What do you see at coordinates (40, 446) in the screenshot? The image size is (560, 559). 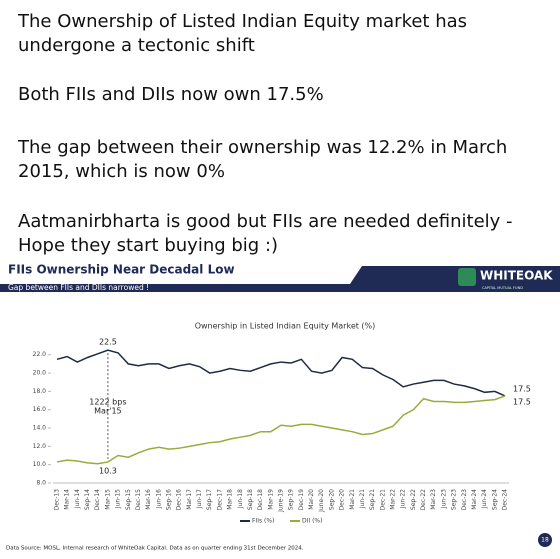 I see `y-tick-label: 12.0` at bounding box center [40, 446].